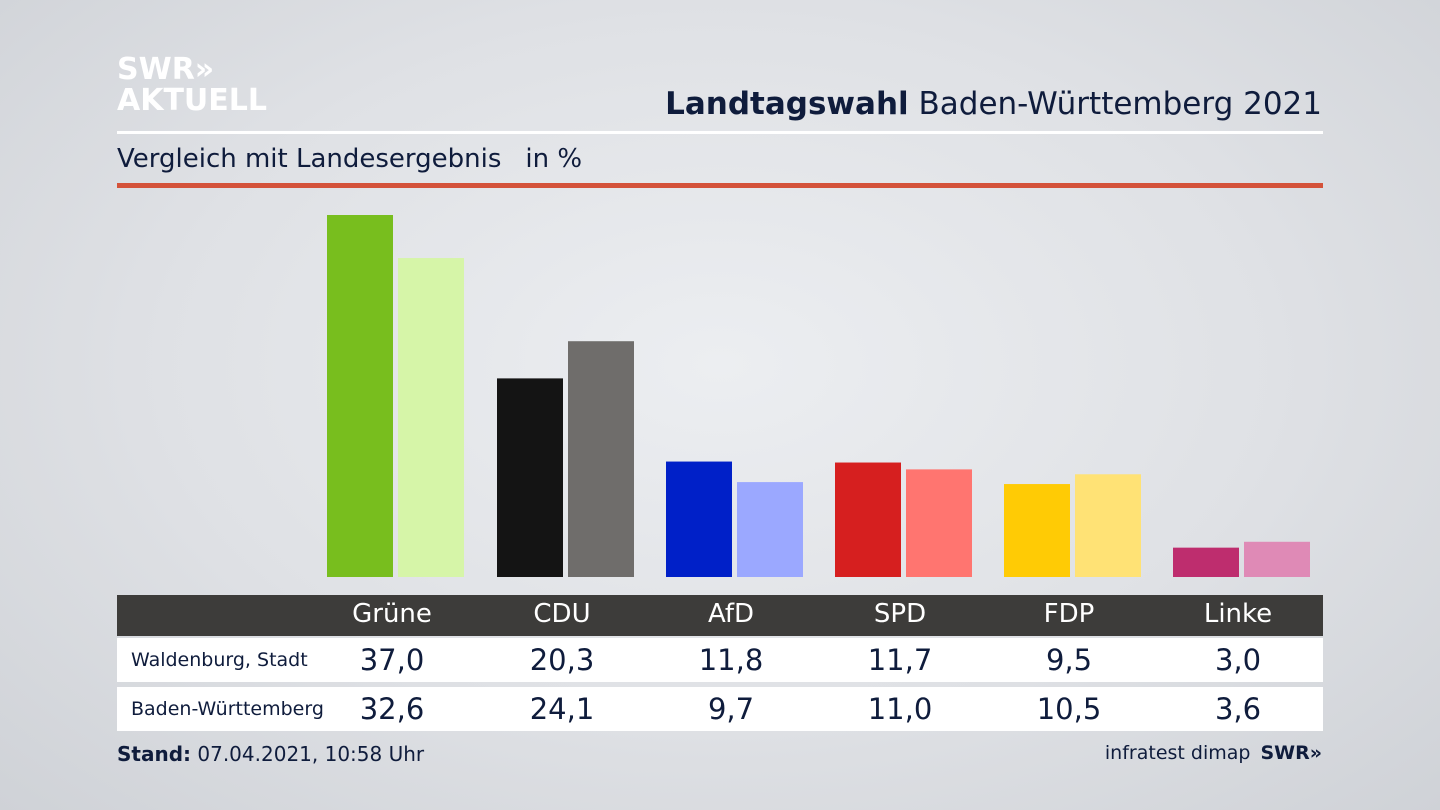 The image size is (1440, 810). Describe the element at coordinates (731, 709) in the screenshot. I see `value-cell: 9,7` at that location.